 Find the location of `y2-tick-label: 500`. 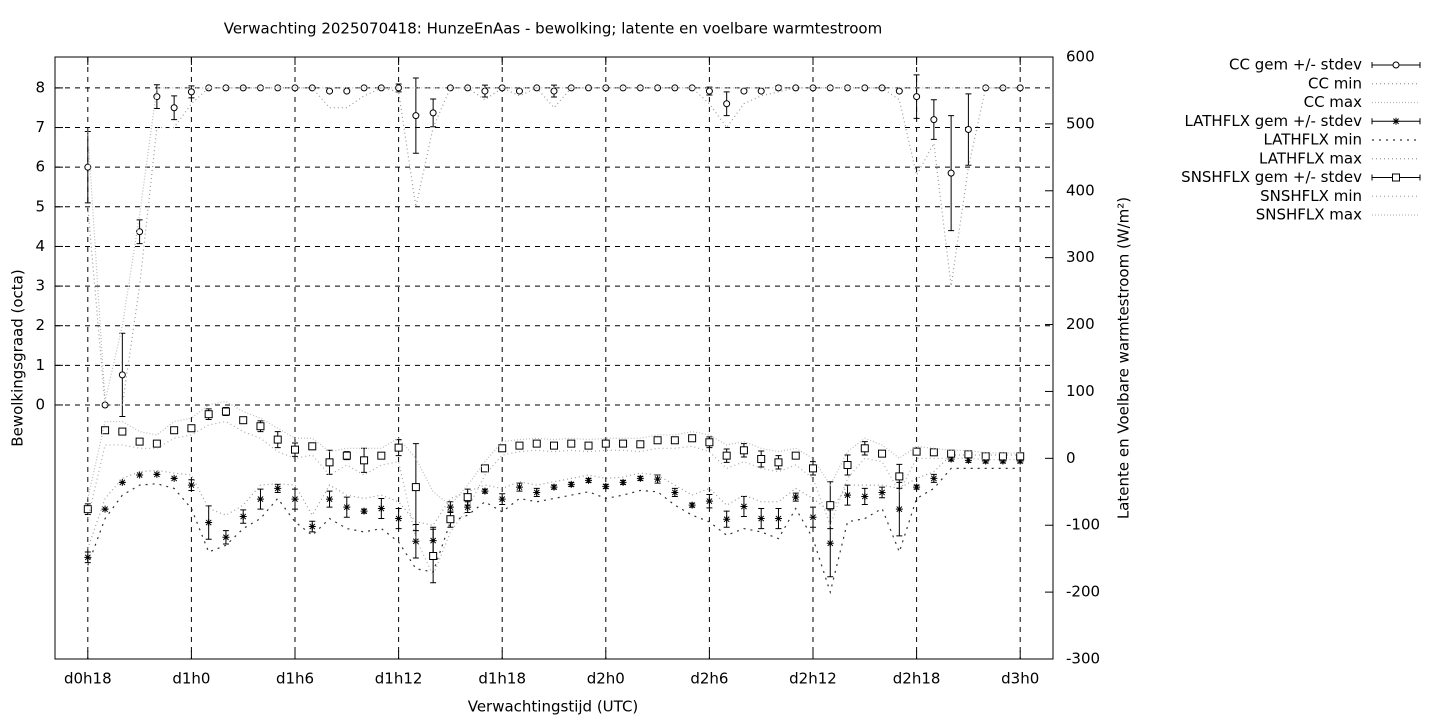

y2-tick-label: 500 is located at coordinates (1080, 123).